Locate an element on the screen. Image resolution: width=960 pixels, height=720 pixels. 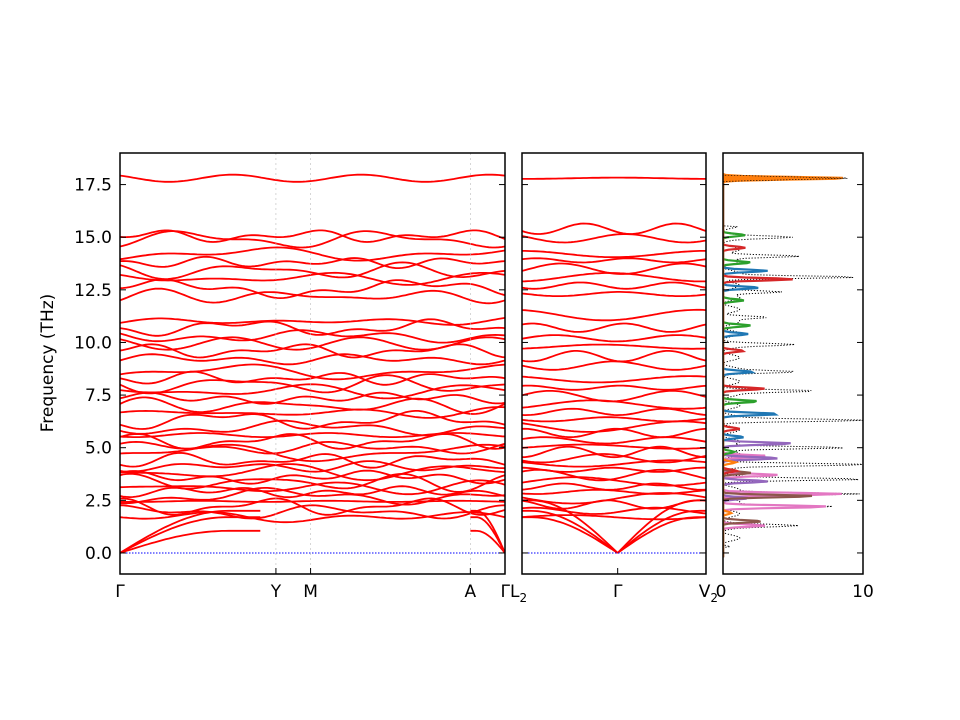
x-tick-label: L2 is located at coordinates (518, 593).